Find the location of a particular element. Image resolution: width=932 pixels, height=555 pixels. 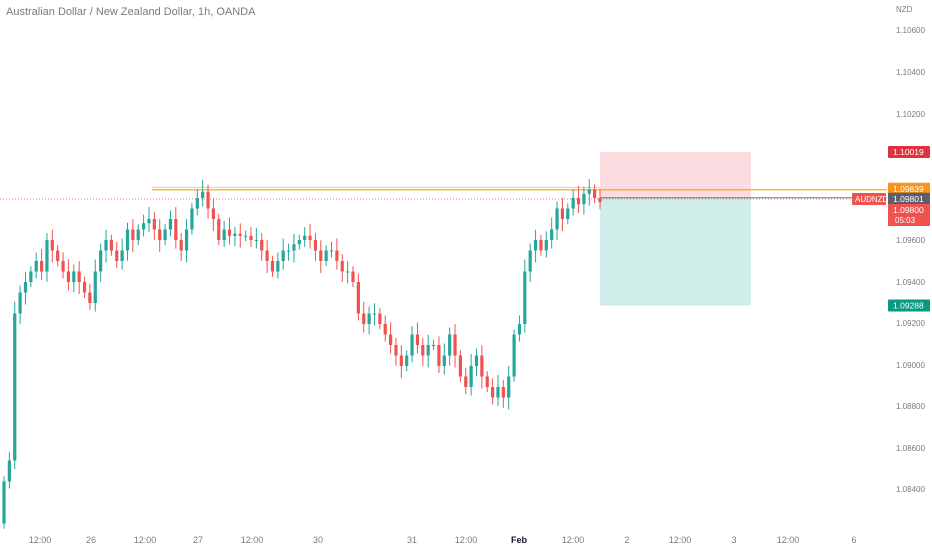

symbol-tag-text: AUDNZD is located at coordinates (872, 199).